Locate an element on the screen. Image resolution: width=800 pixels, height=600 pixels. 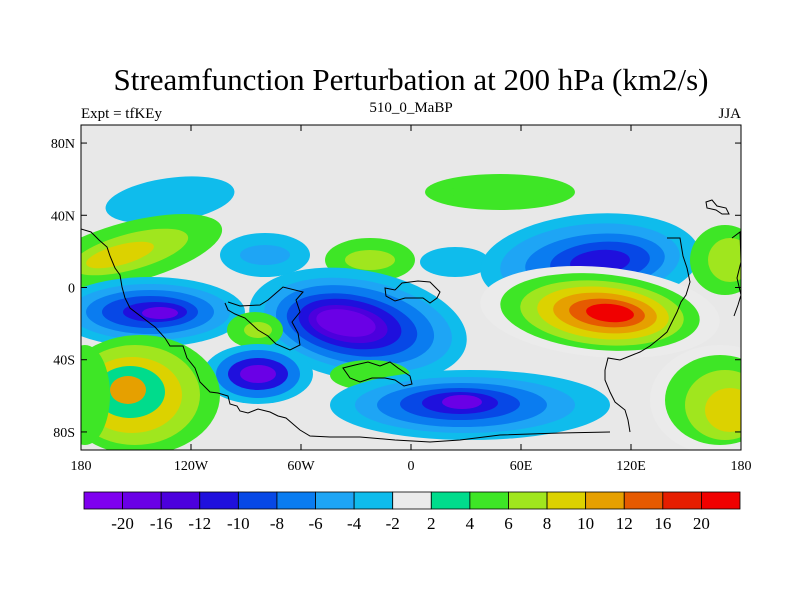
colorbar-label: -10 is located at coordinates (238, 523).